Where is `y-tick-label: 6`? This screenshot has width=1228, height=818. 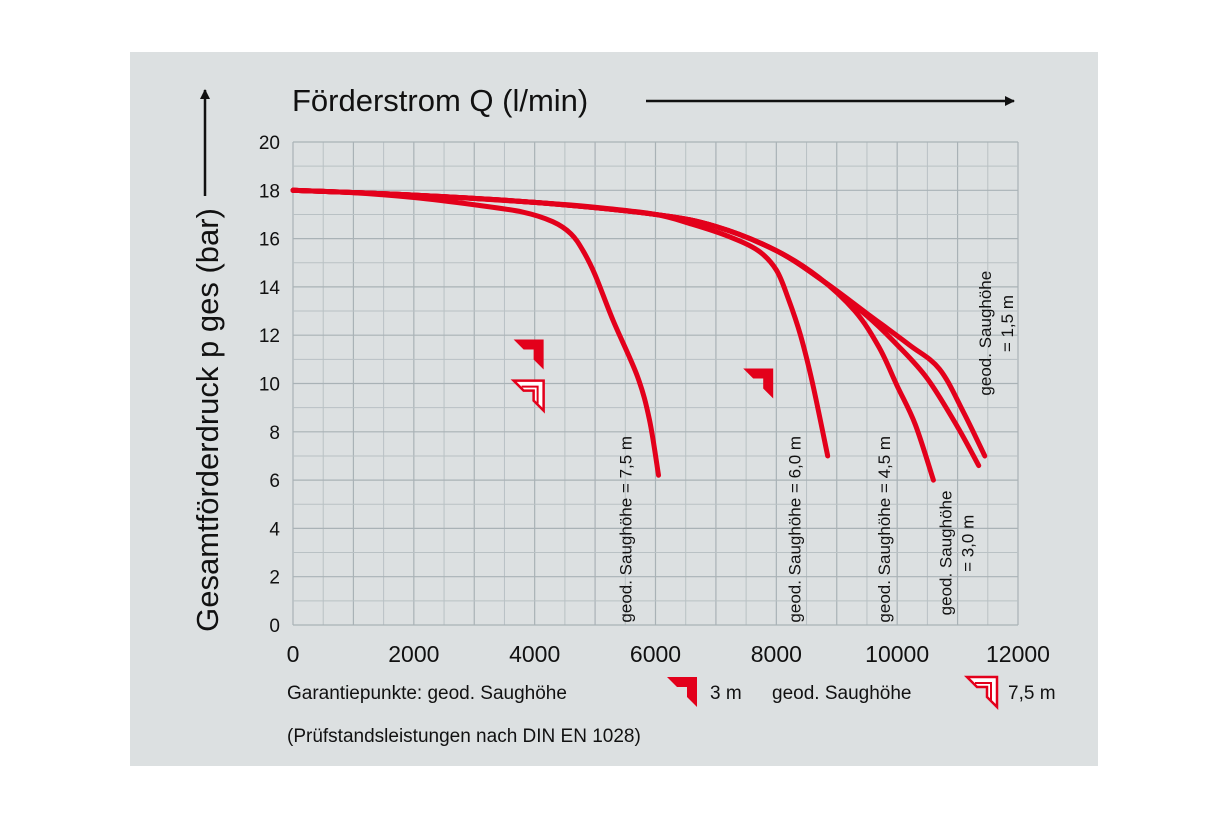
y-tick-label: 6 is located at coordinates (274, 481).